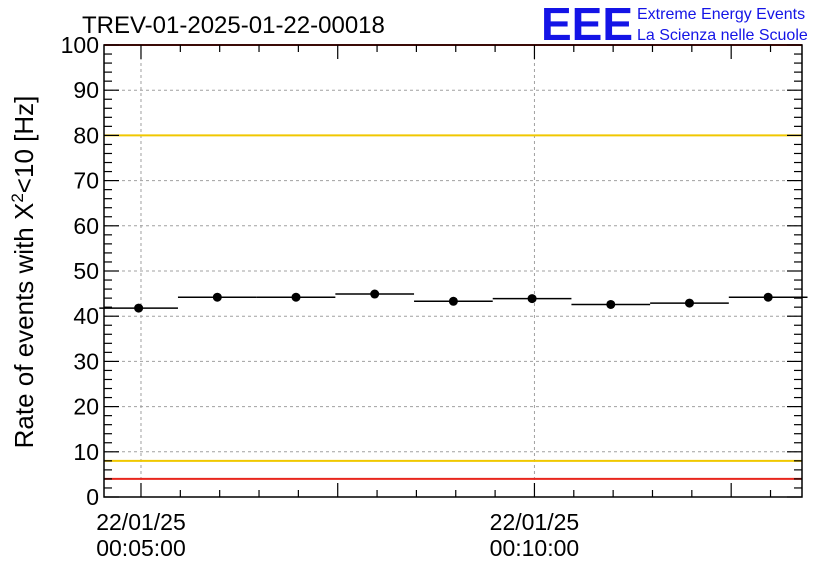  I want to click on y-tick-label: 50, so click(86, 271).